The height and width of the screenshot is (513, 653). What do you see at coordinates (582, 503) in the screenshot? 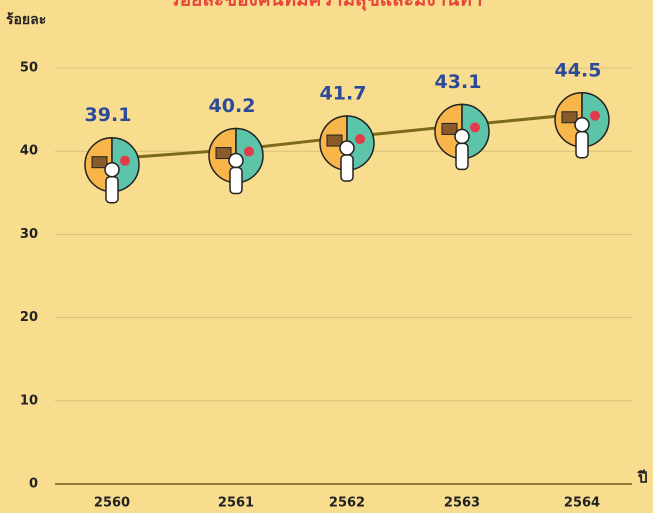
I see `x-tick-label: 2564` at bounding box center [582, 503].